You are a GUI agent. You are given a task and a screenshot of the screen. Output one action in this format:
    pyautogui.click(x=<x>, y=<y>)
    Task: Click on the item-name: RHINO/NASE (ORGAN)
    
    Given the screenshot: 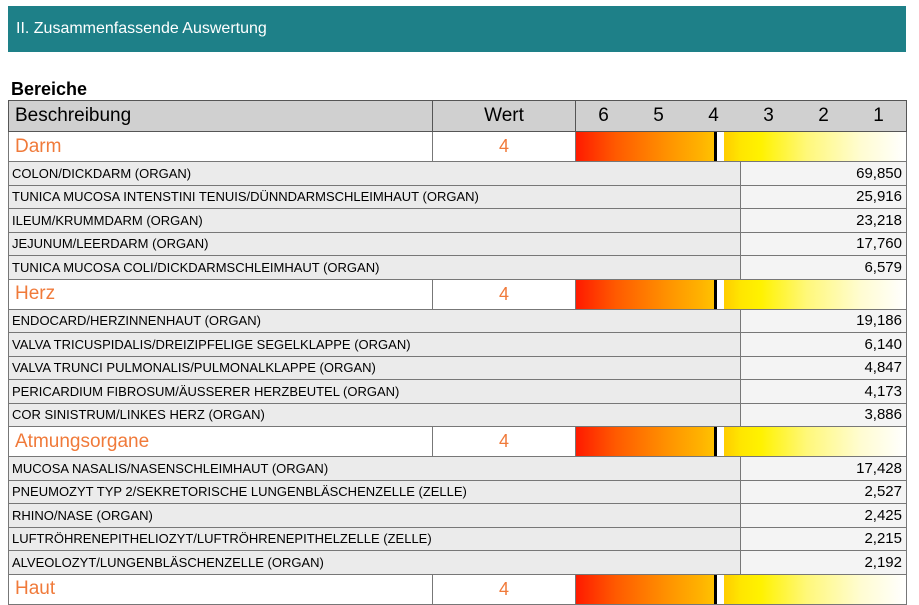 What is the action you would take?
    pyautogui.click(x=374, y=515)
    